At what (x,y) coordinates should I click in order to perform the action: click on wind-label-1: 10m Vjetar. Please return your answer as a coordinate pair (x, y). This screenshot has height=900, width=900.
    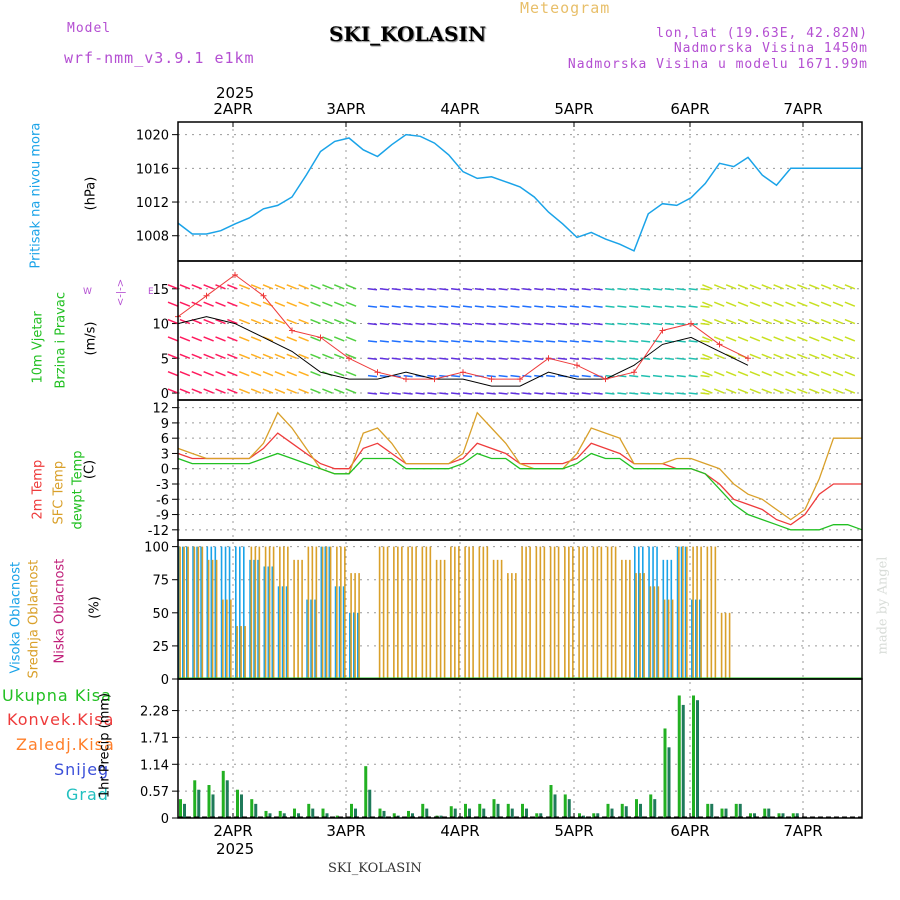
    Looking at the image, I should click on (38, 347).